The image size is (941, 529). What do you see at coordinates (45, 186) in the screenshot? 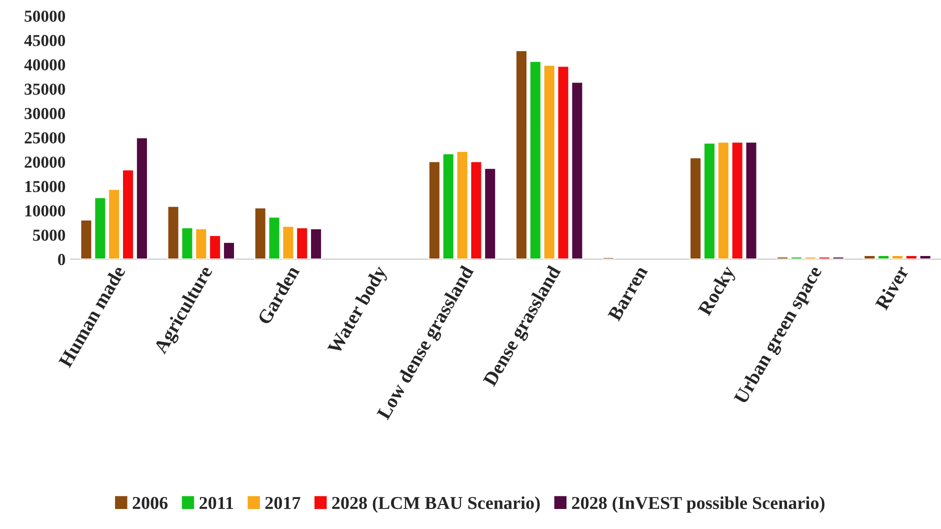
I see `y-tick-label: 15000` at bounding box center [45, 186].